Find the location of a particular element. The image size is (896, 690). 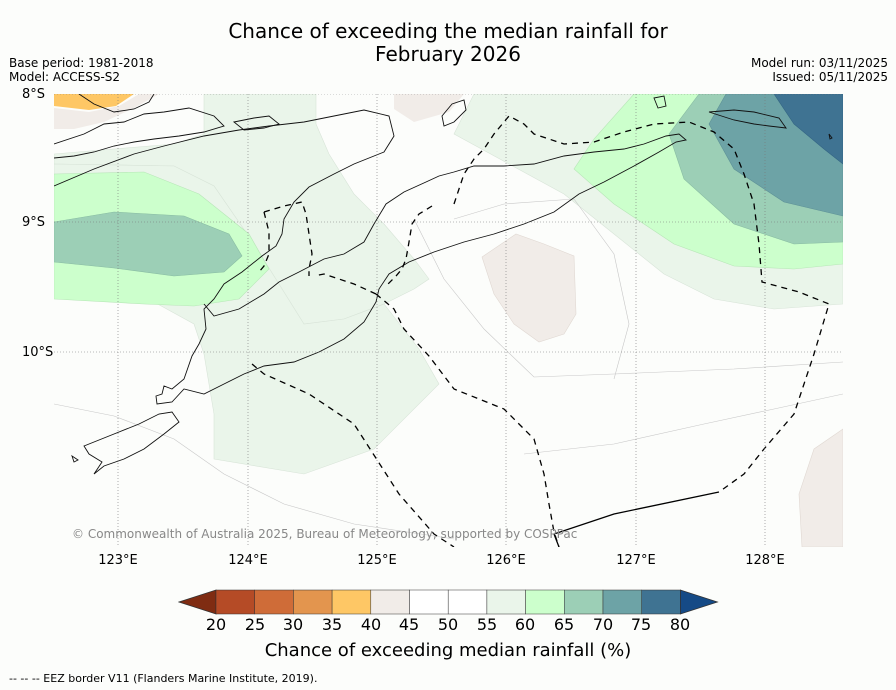

colorbar-tick: 75 is located at coordinates (641, 624).